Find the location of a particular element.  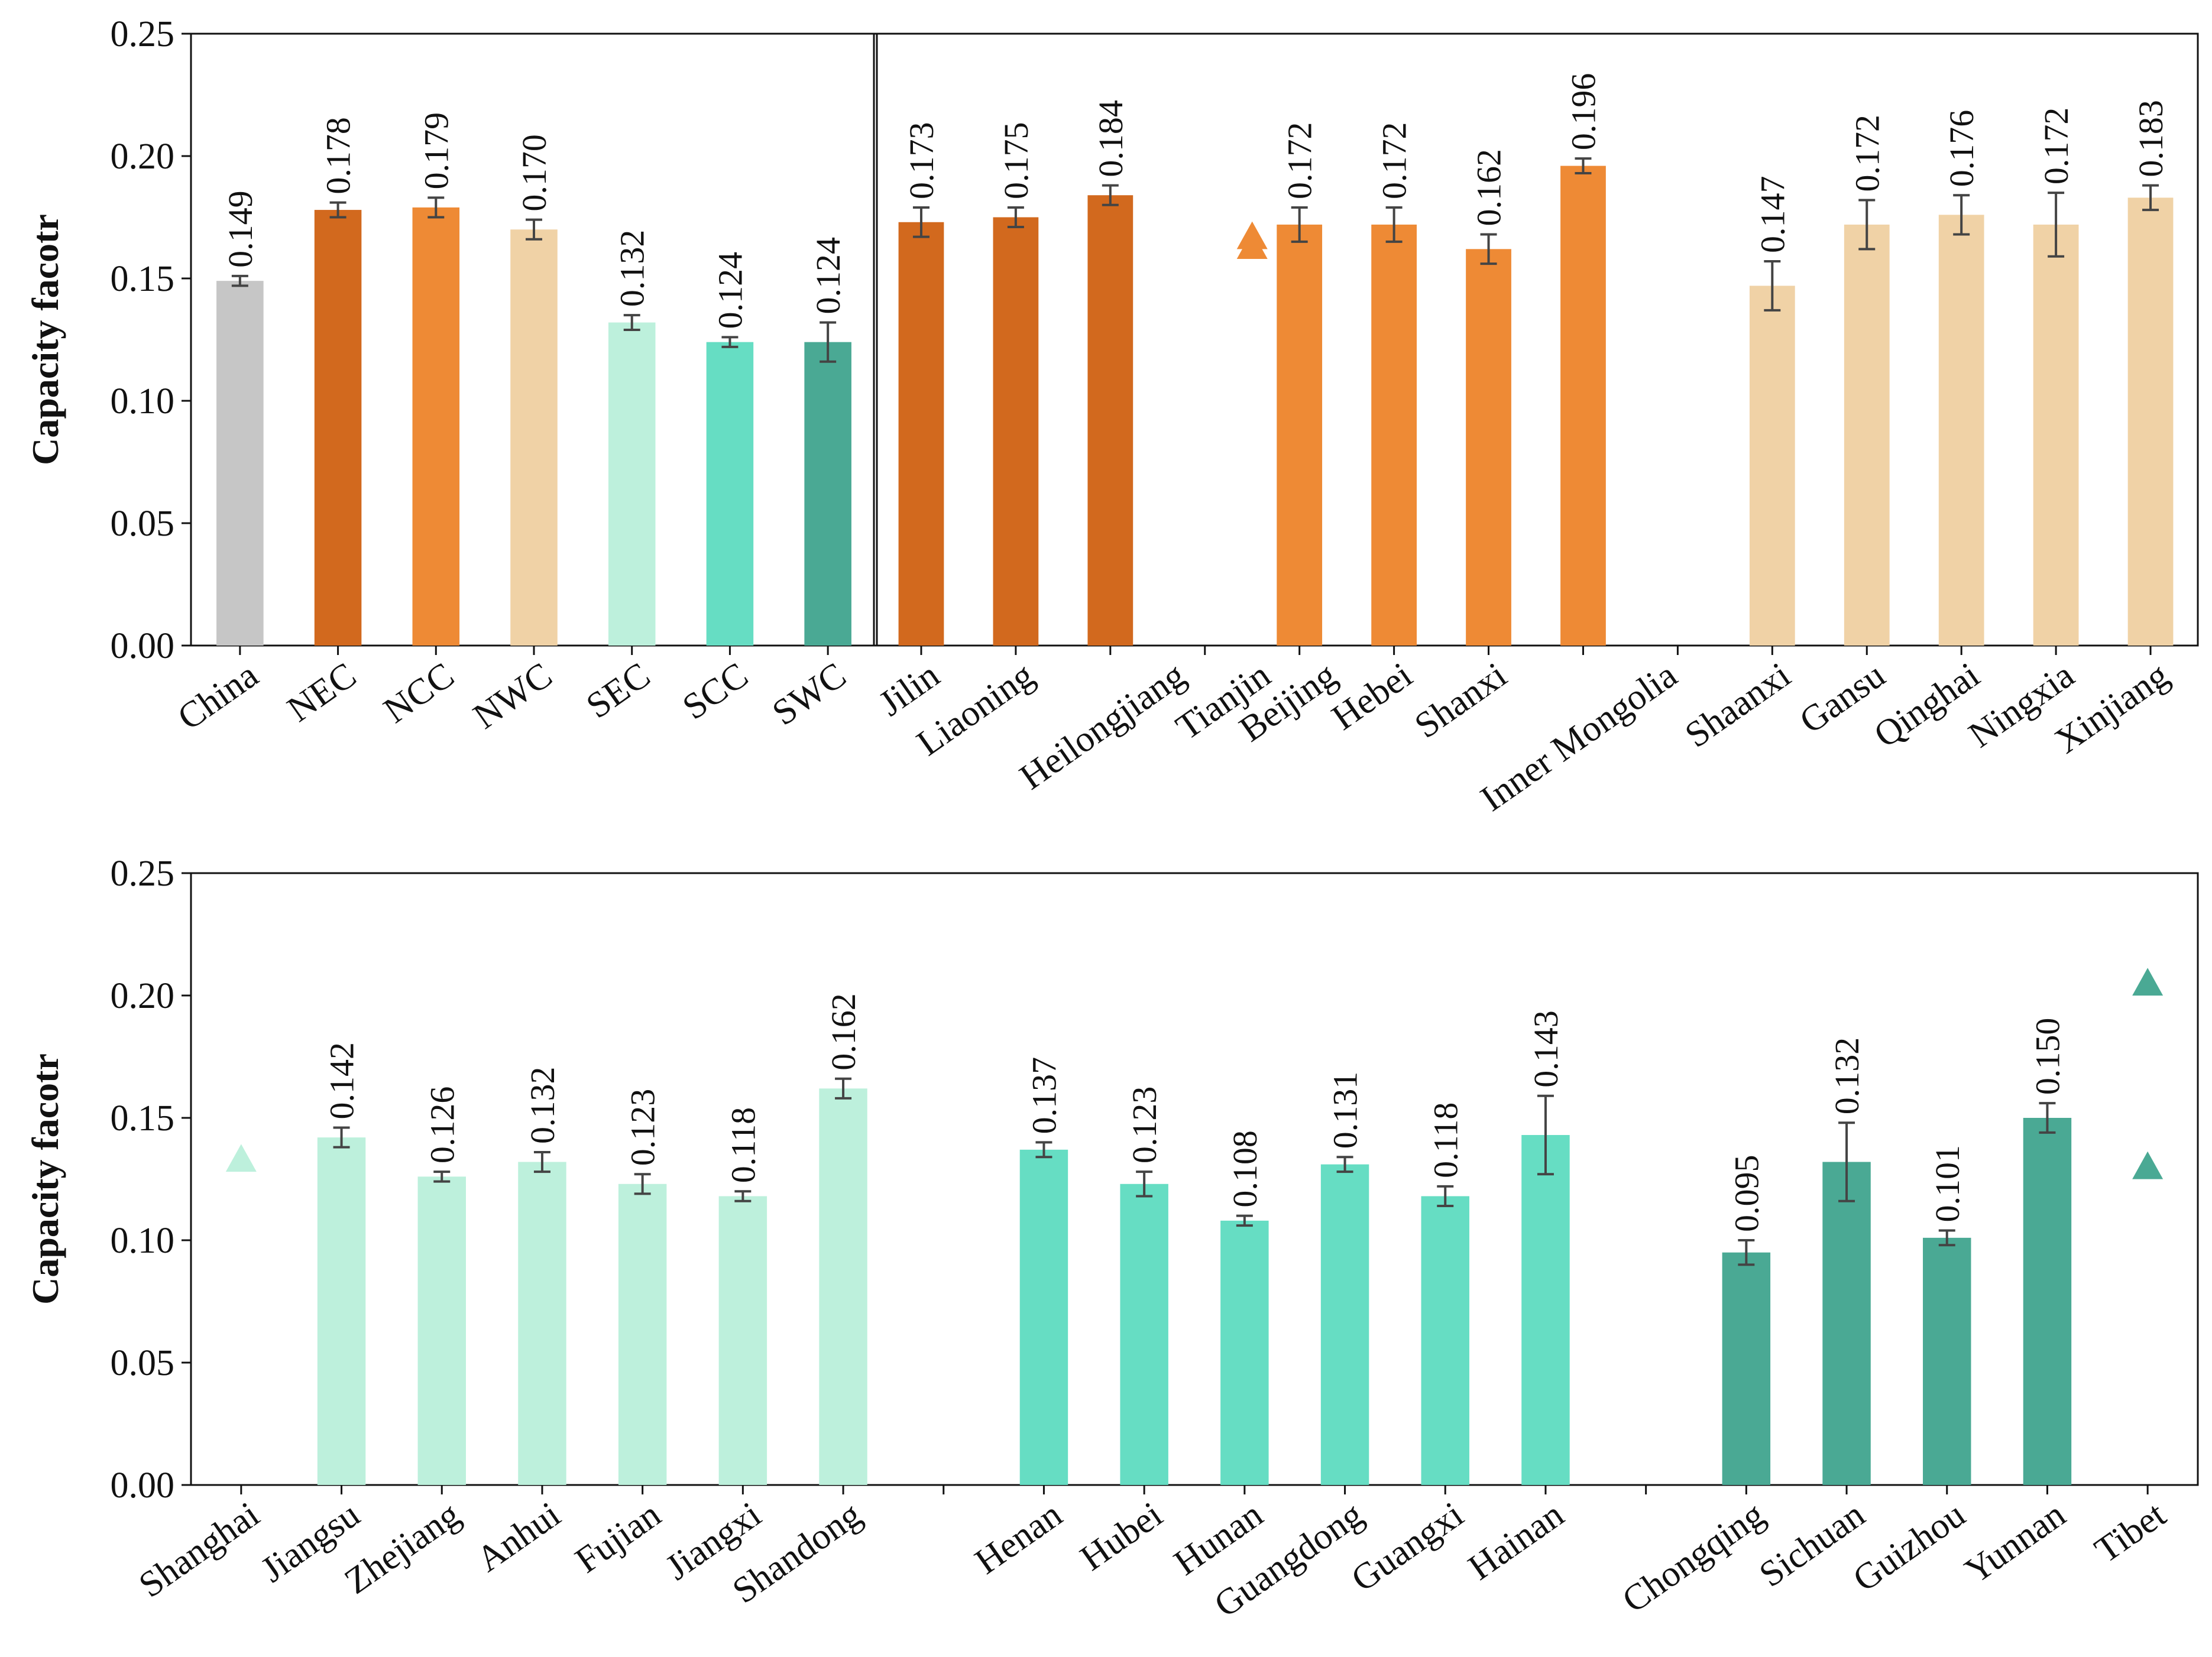

x-tick-label: Henan is located at coordinates (1019, 1539).